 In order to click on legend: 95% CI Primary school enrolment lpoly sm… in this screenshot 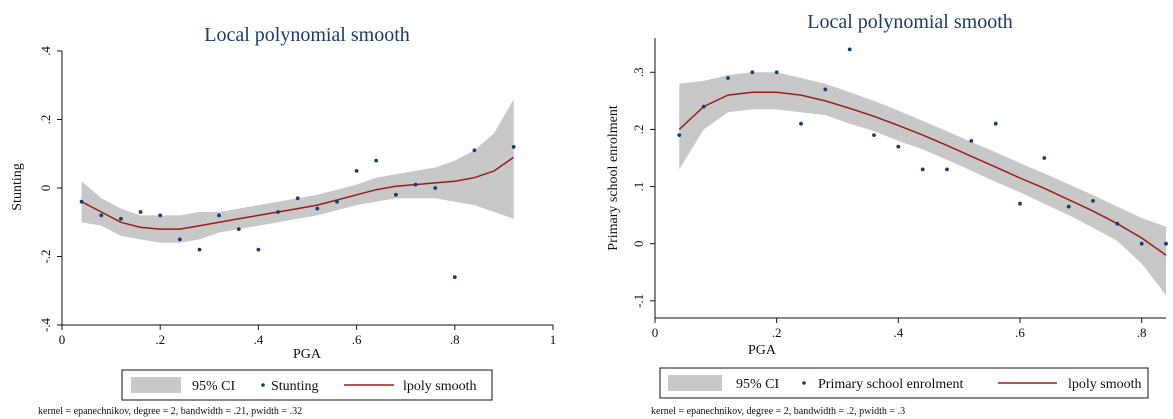, I will do `click(904, 383)`.